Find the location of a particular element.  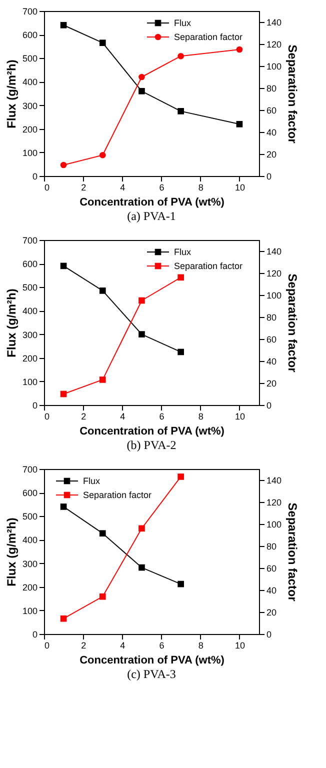

text: (c) PVA-3 is located at coordinates (151, 674).